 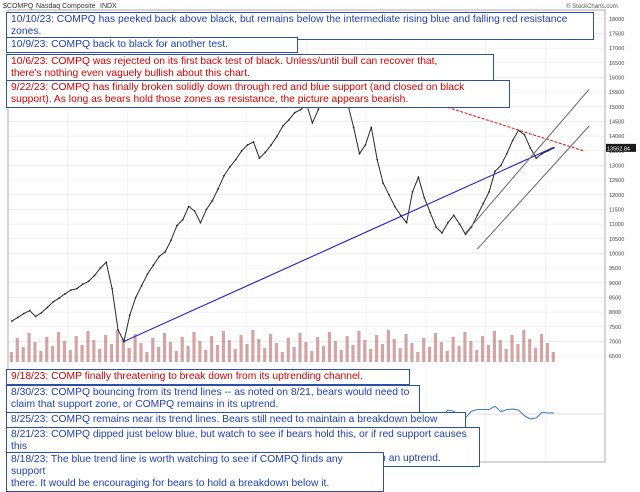 What do you see at coordinates (616, 93) in the screenshot?
I see `y-tick-label: 15500` at bounding box center [616, 93].